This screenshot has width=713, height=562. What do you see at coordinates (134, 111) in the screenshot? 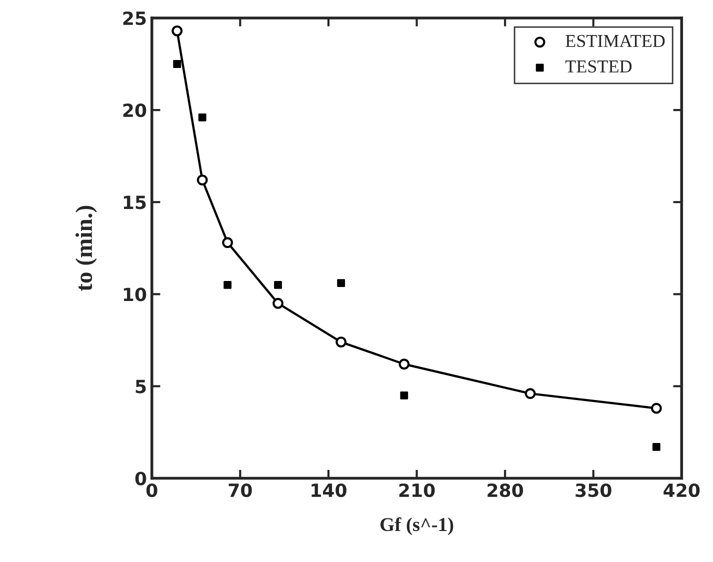
I see `y-tick-label: 20` at bounding box center [134, 111].